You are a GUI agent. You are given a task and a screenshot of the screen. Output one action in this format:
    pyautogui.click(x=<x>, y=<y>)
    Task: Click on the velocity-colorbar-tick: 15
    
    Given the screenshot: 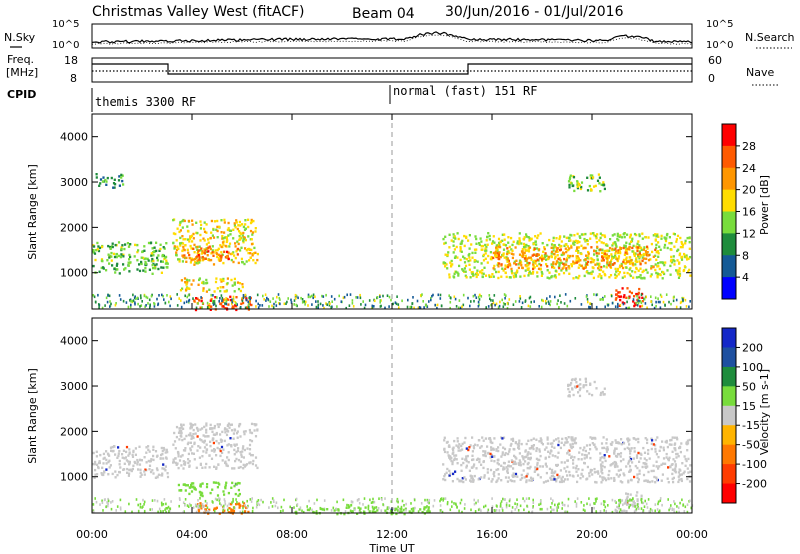 What is the action you would take?
    pyautogui.click(x=749, y=406)
    